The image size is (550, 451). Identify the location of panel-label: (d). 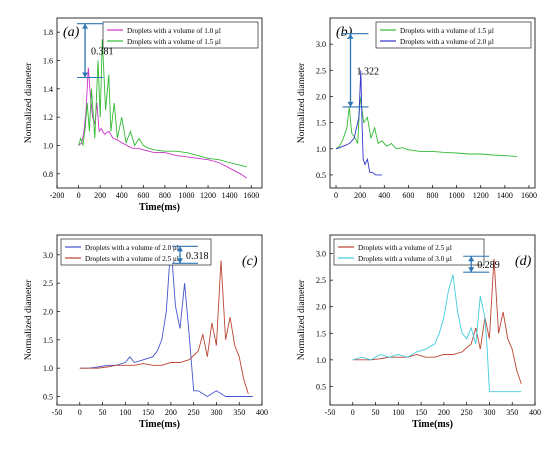
(523, 261).